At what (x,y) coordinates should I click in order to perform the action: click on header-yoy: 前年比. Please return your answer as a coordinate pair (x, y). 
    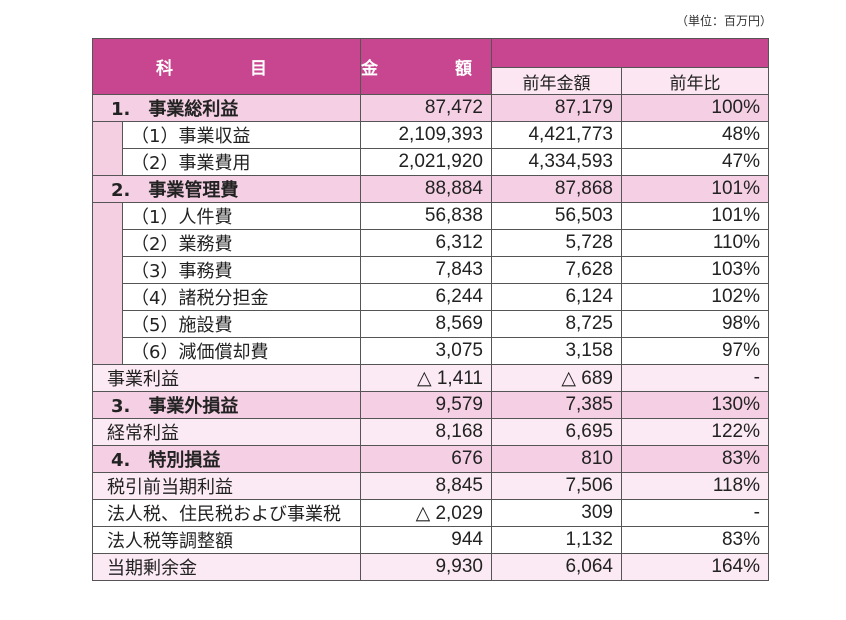
    Looking at the image, I should click on (695, 81).